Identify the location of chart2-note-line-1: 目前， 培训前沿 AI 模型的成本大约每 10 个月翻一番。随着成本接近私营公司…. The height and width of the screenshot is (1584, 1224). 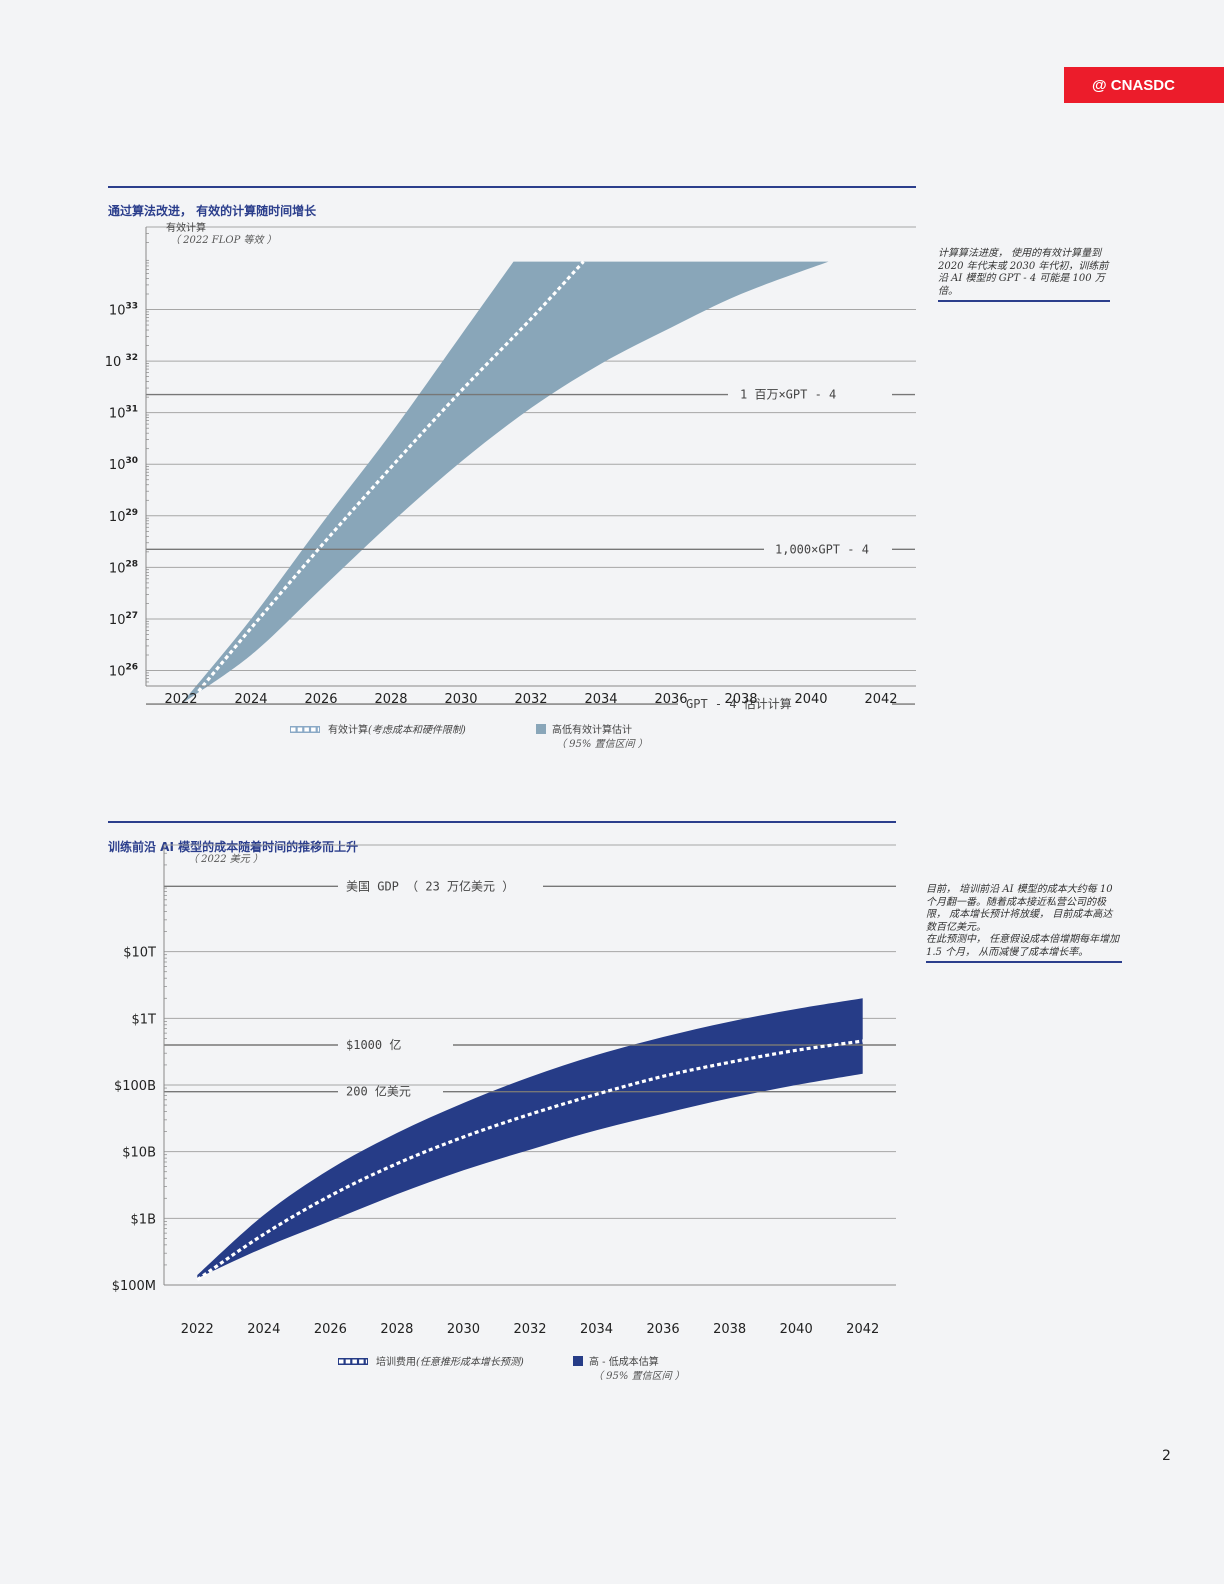
(1019, 908).